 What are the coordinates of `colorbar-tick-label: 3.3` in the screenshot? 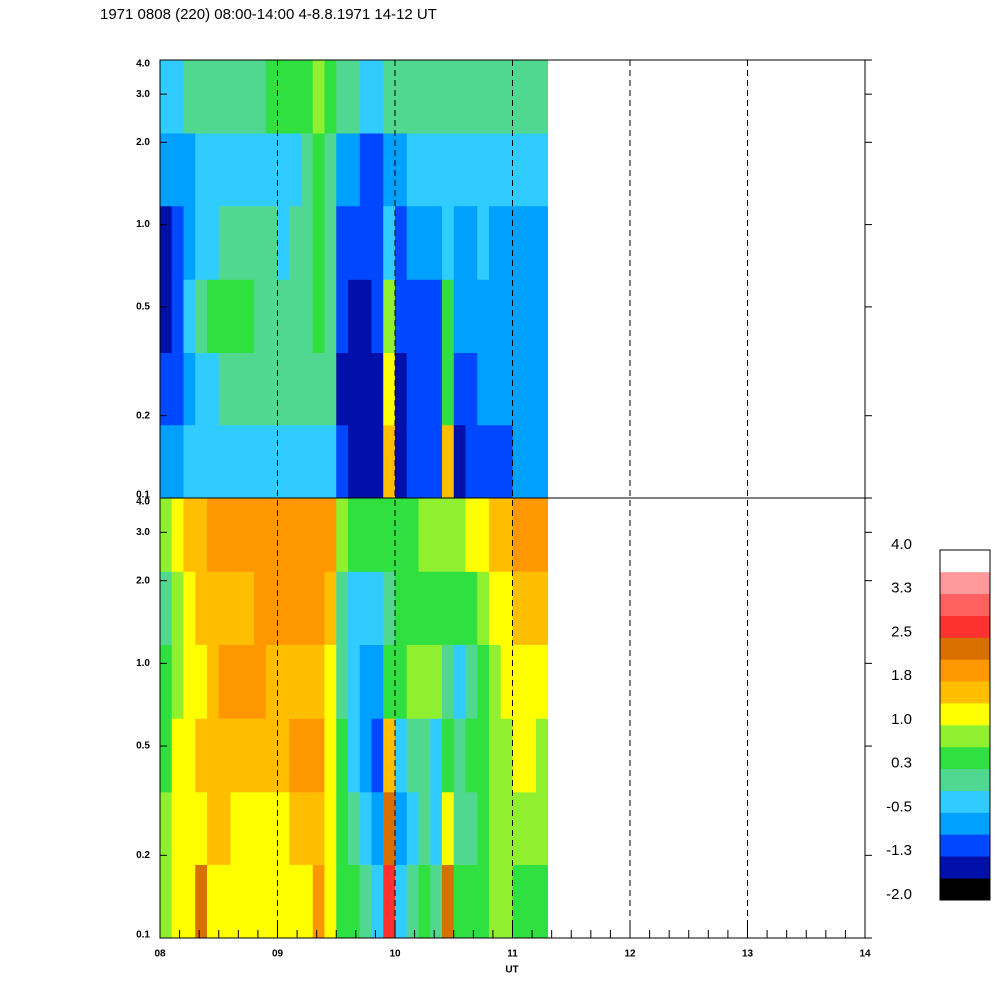 It's located at (901, 588).